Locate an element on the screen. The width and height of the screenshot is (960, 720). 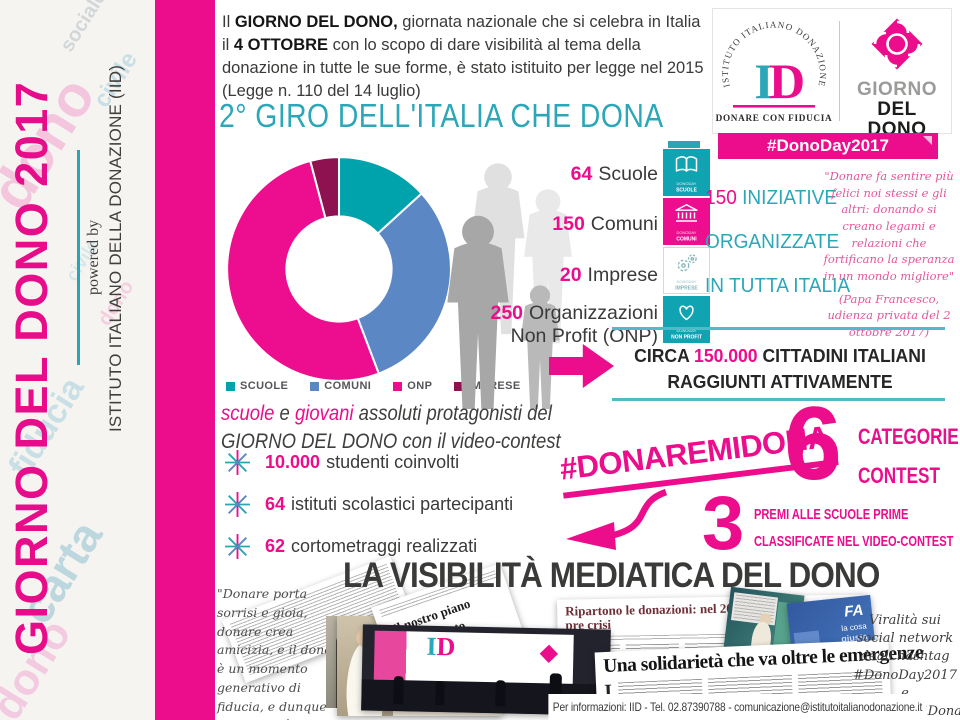
legend-label: COMUNI is located at coordinates (348, 386).